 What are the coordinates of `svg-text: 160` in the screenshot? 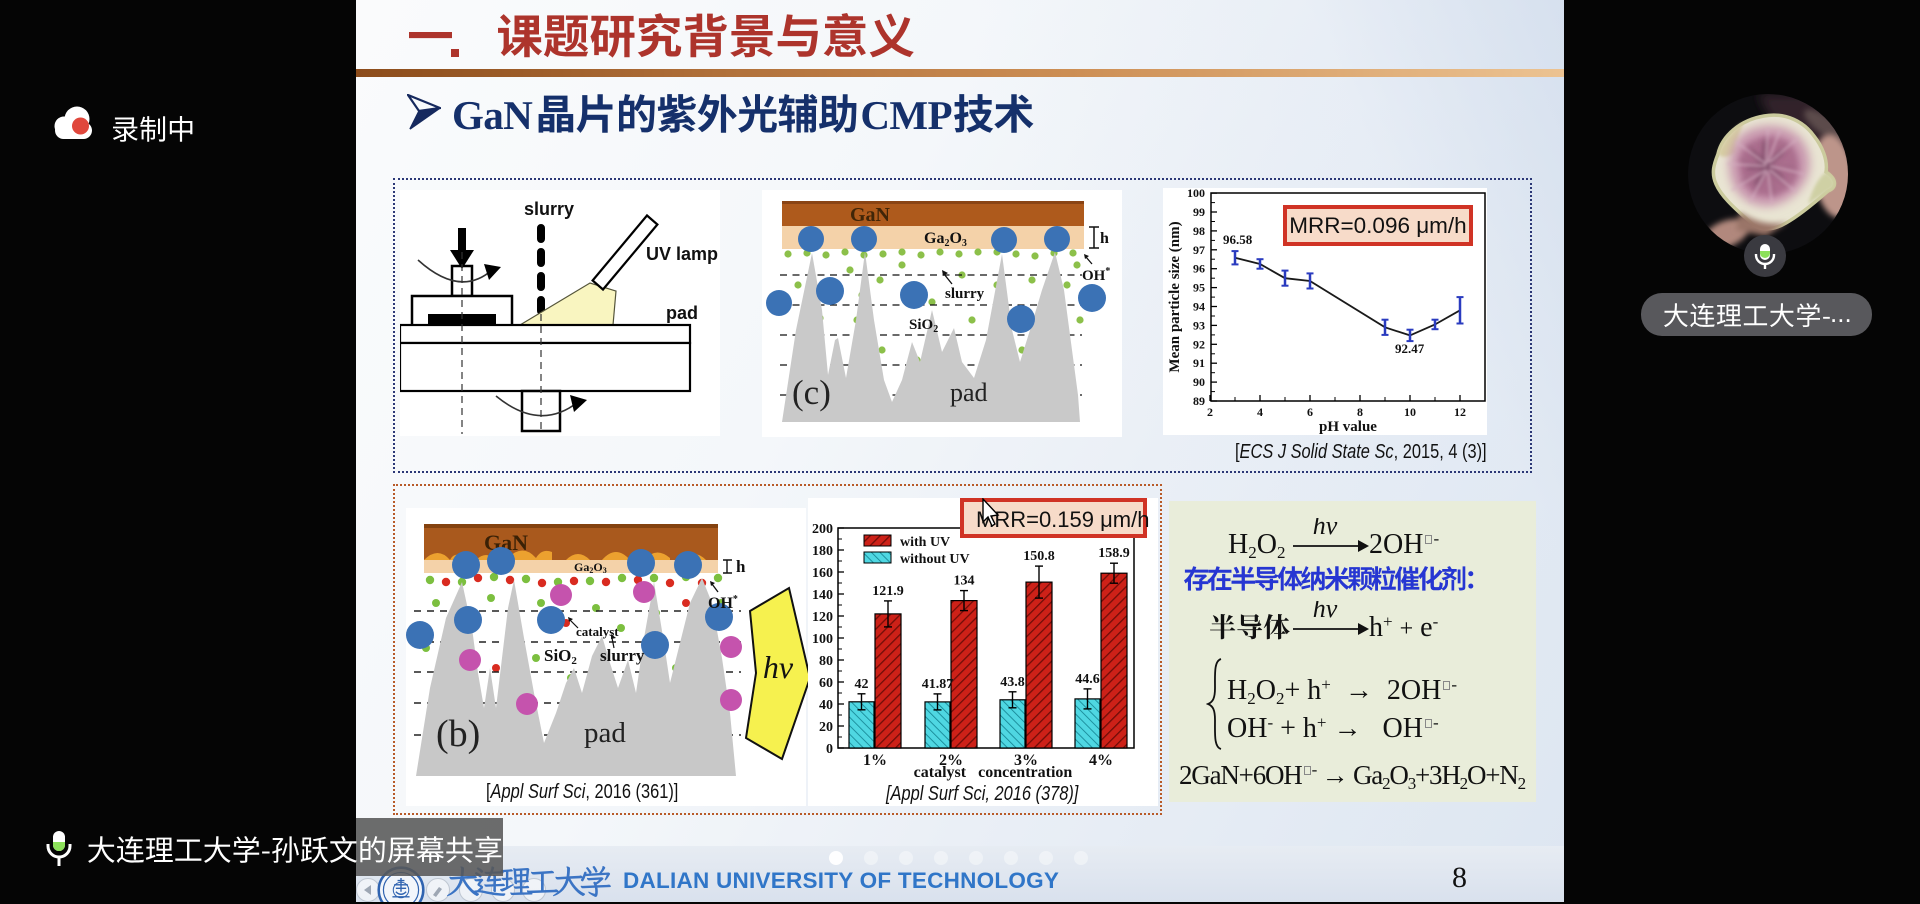 It's located at (822, 573).